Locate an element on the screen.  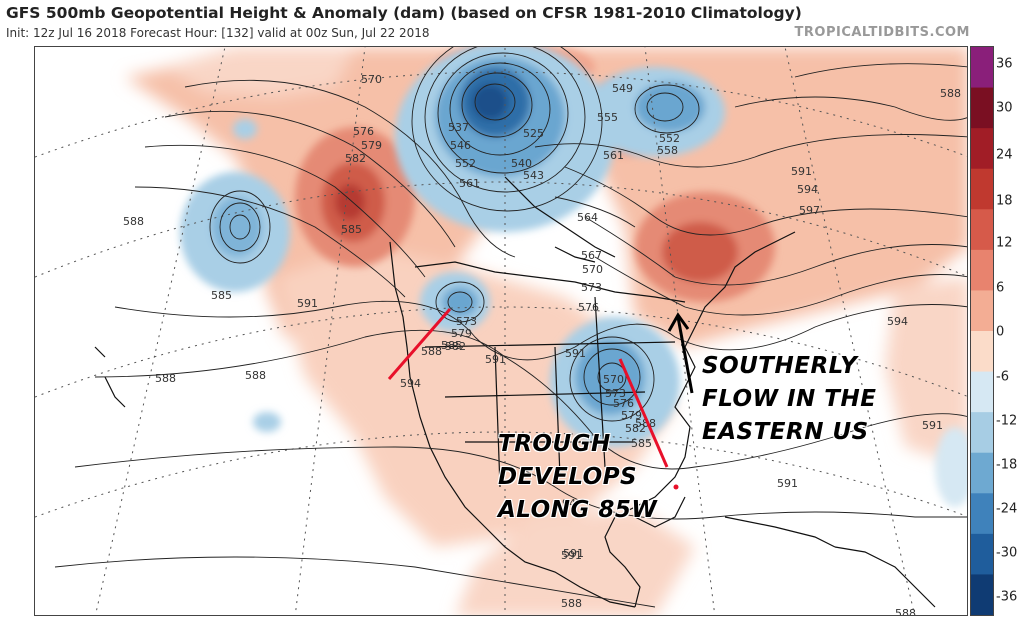
contour-label: 567 is located at coordinates (591, 255).